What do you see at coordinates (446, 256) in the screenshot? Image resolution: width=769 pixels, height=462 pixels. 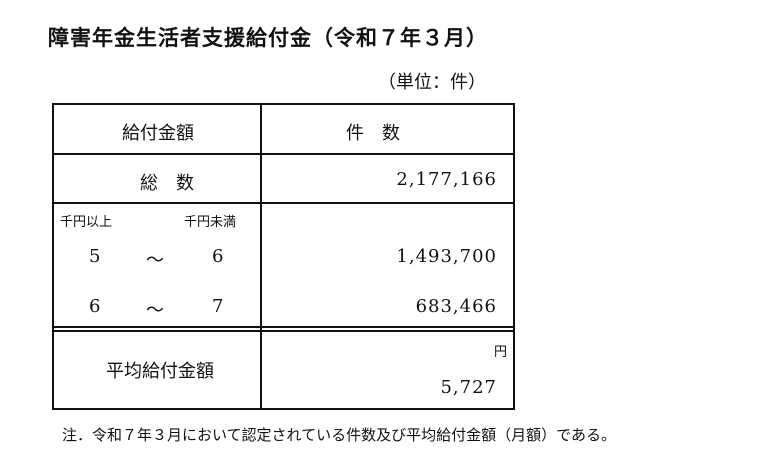 I see `row-value: 1,493,700` at bounding box center [446, 256].